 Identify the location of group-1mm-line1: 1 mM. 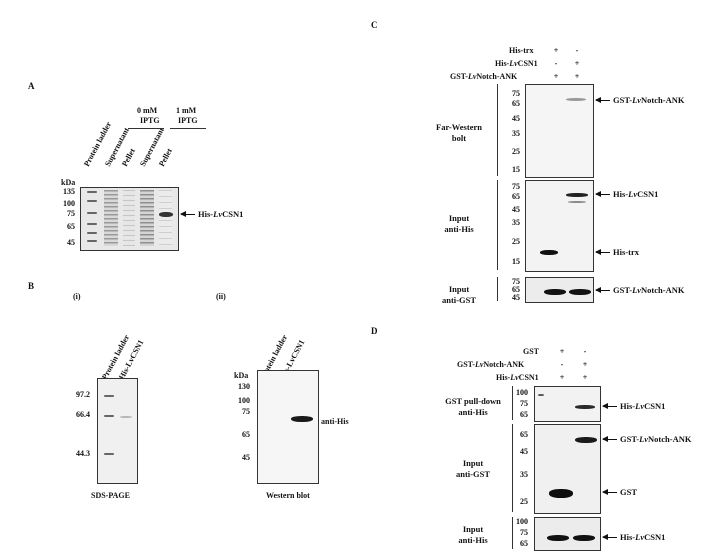
(186, 110).